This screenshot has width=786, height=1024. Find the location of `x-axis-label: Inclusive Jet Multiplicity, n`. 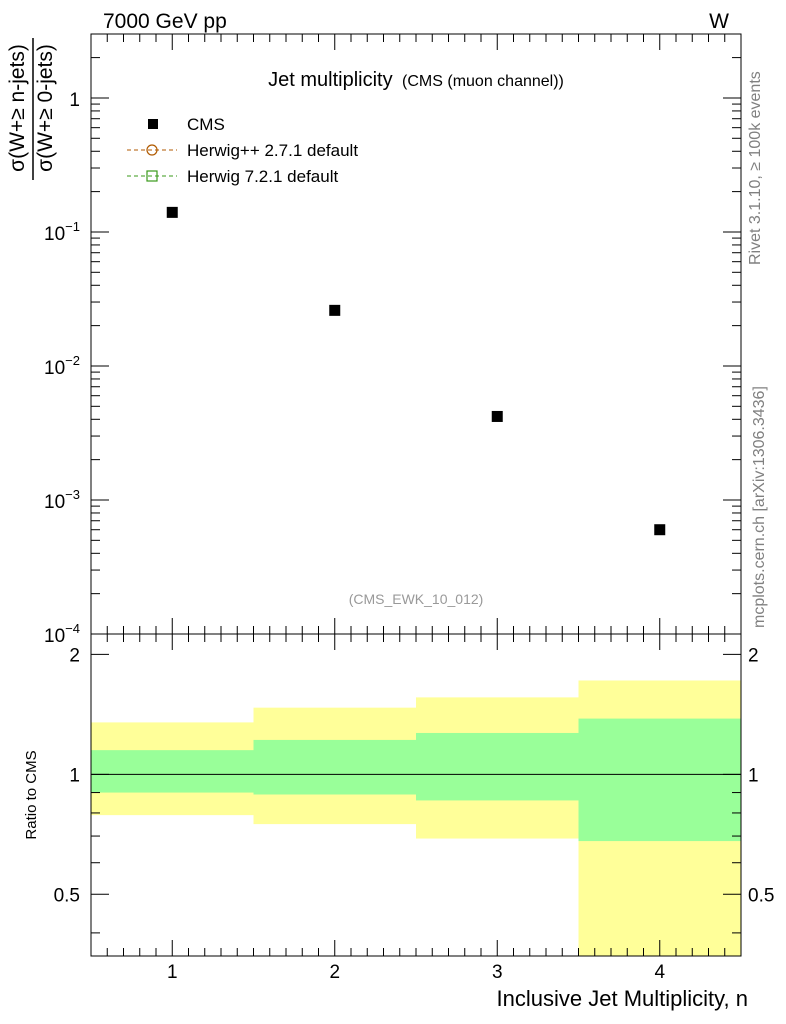

x-axis-label: Inclusive Jet Multiplicity, n is located at coordinates (622, 998).